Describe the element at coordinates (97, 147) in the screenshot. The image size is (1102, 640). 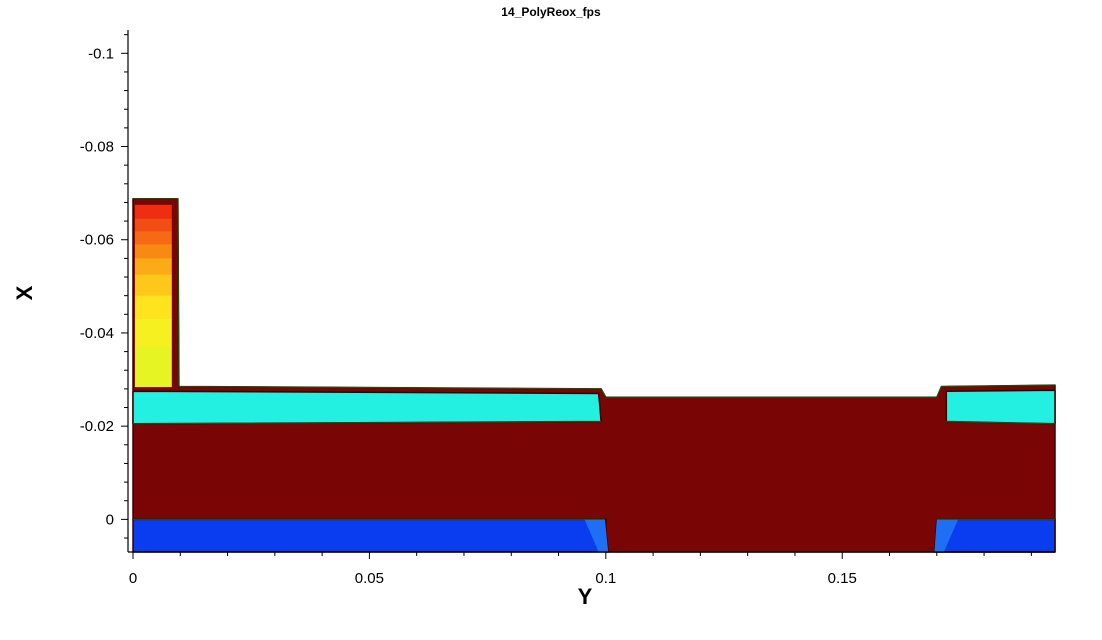
I see `y-tick-label: -0.08` at that location.